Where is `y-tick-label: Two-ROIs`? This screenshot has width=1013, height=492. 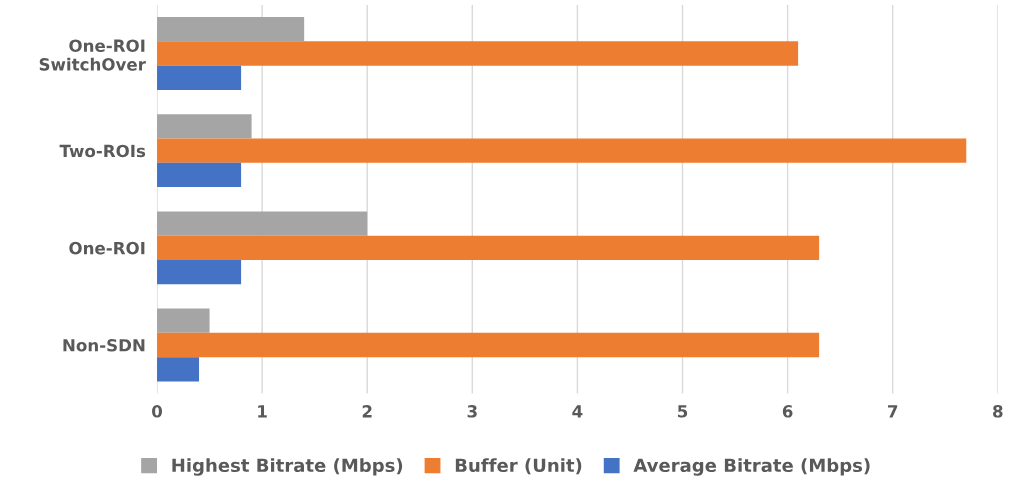 y-tick-label: Two-ROIs is located at coordinates (102, 151).